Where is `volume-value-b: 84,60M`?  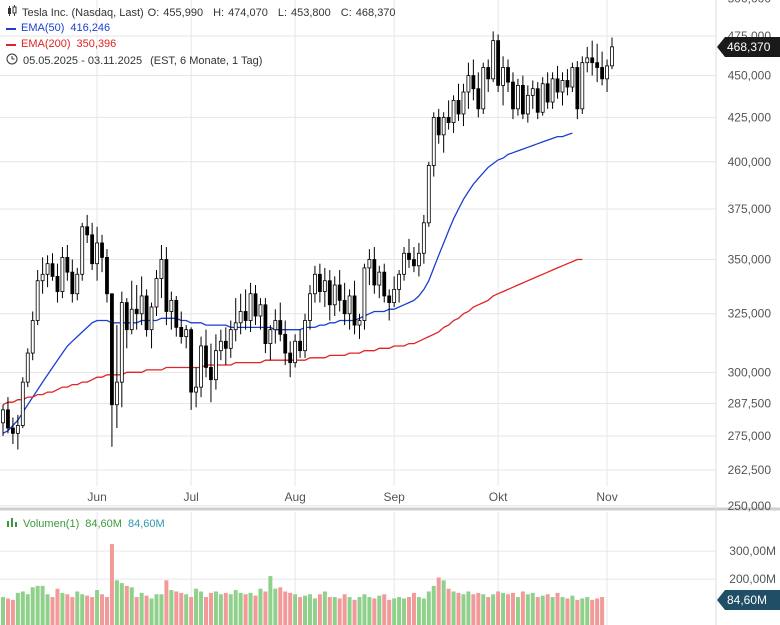
volume-value-b: 84,60M is located at coordinates (146, 524).